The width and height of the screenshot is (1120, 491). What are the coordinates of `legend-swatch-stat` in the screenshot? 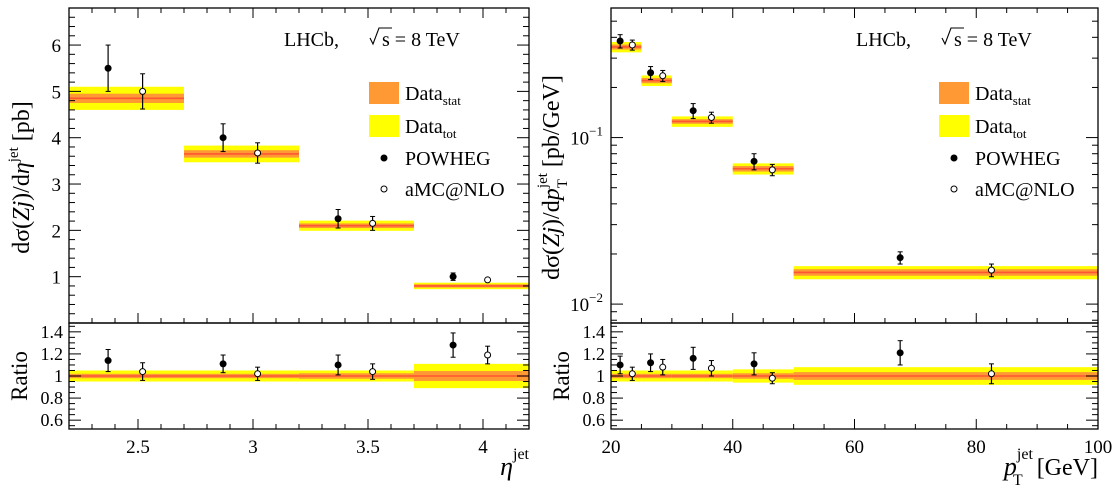 It's located at (954, 93).